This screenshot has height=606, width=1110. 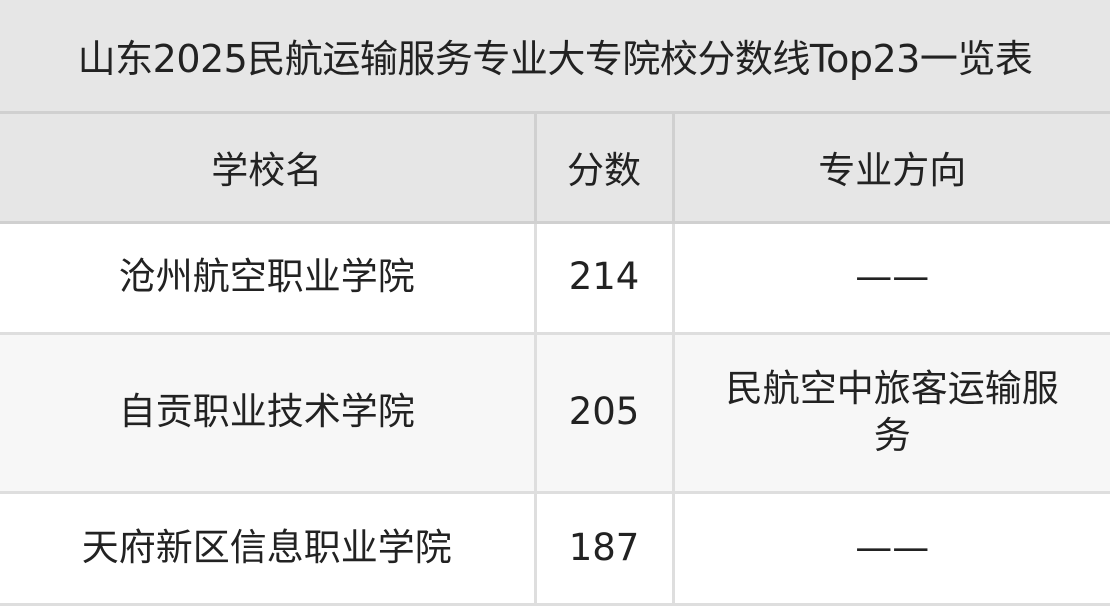 I want to click on school-cell: 沧州航空职业学院, so click(x=268, y=277).